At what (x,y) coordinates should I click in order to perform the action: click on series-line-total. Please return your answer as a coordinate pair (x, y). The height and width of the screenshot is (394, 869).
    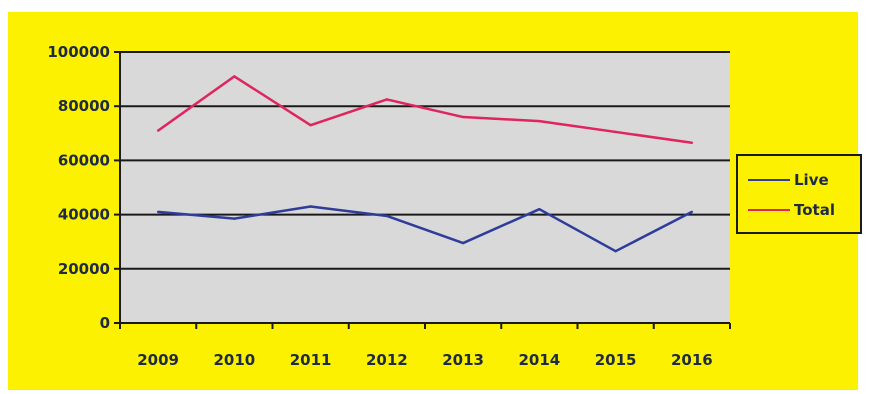
    Looking at the image, I should click on (425, 110).